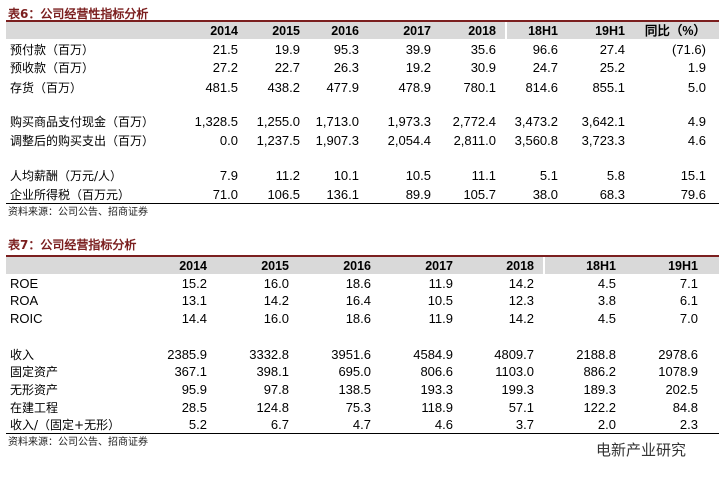 The image size is (725, 482). What do you see at coordinates (346, 175) in the screenshot?
I see `cell: 10.1` at bounding box center [346, 175].